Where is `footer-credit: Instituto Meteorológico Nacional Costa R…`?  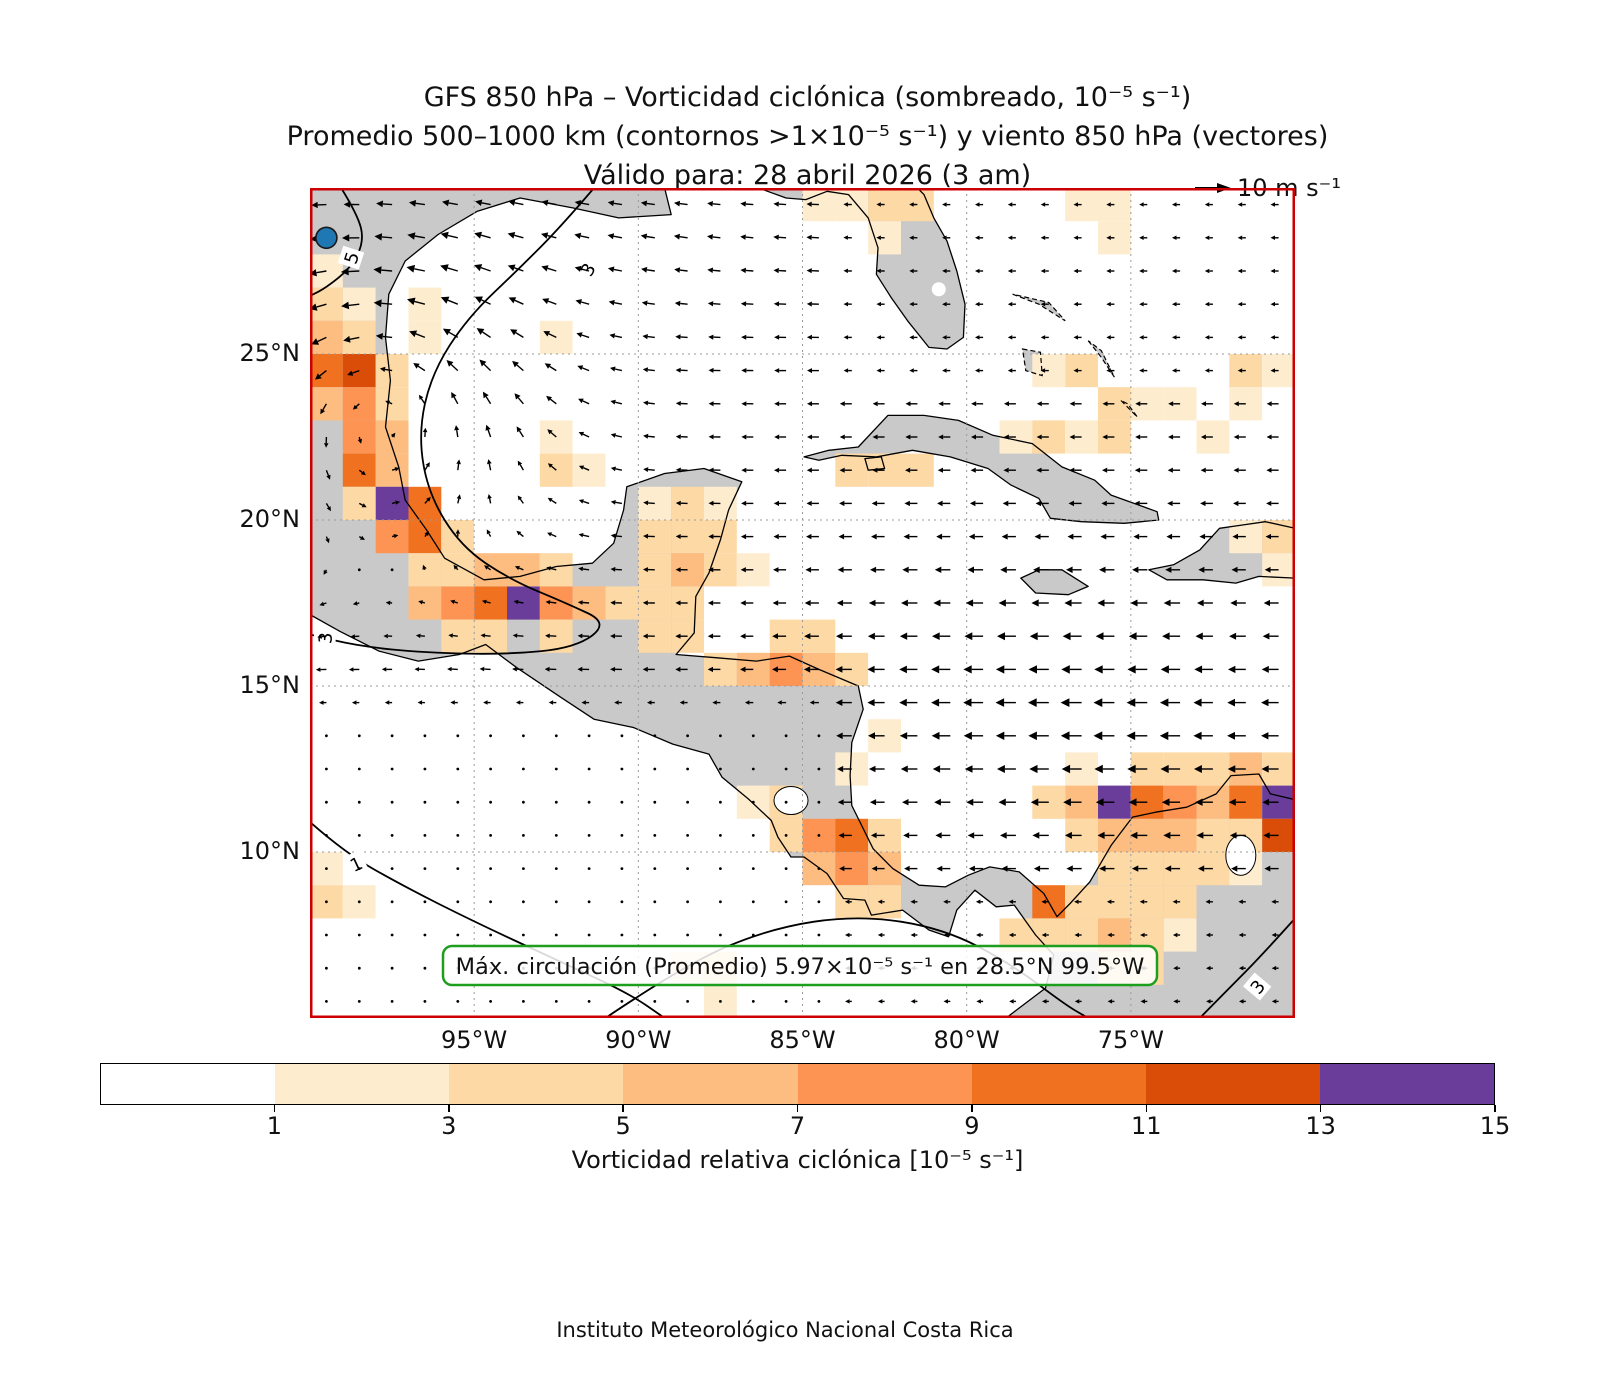
footer-credit: Instituto Meteorológico Nacional Costa R… is located at coordinates (785, 1330).